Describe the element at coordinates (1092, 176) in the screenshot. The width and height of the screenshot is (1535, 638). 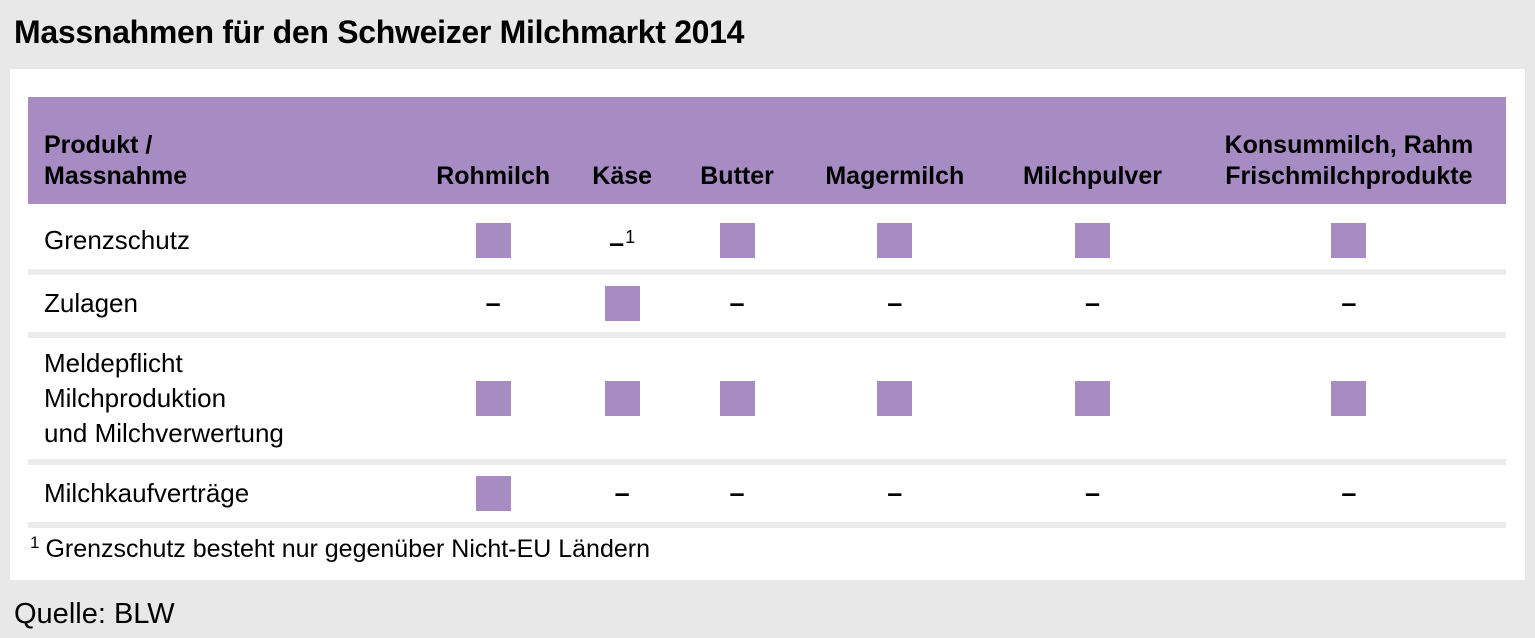
I see `column-header: Milchpulver` at that location.